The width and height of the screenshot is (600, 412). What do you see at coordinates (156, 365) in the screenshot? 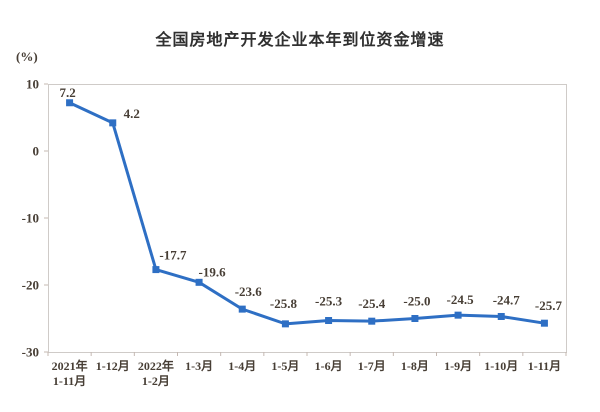
I see `x-axis-category-label: 2022年` at bounding box center [156, 365].